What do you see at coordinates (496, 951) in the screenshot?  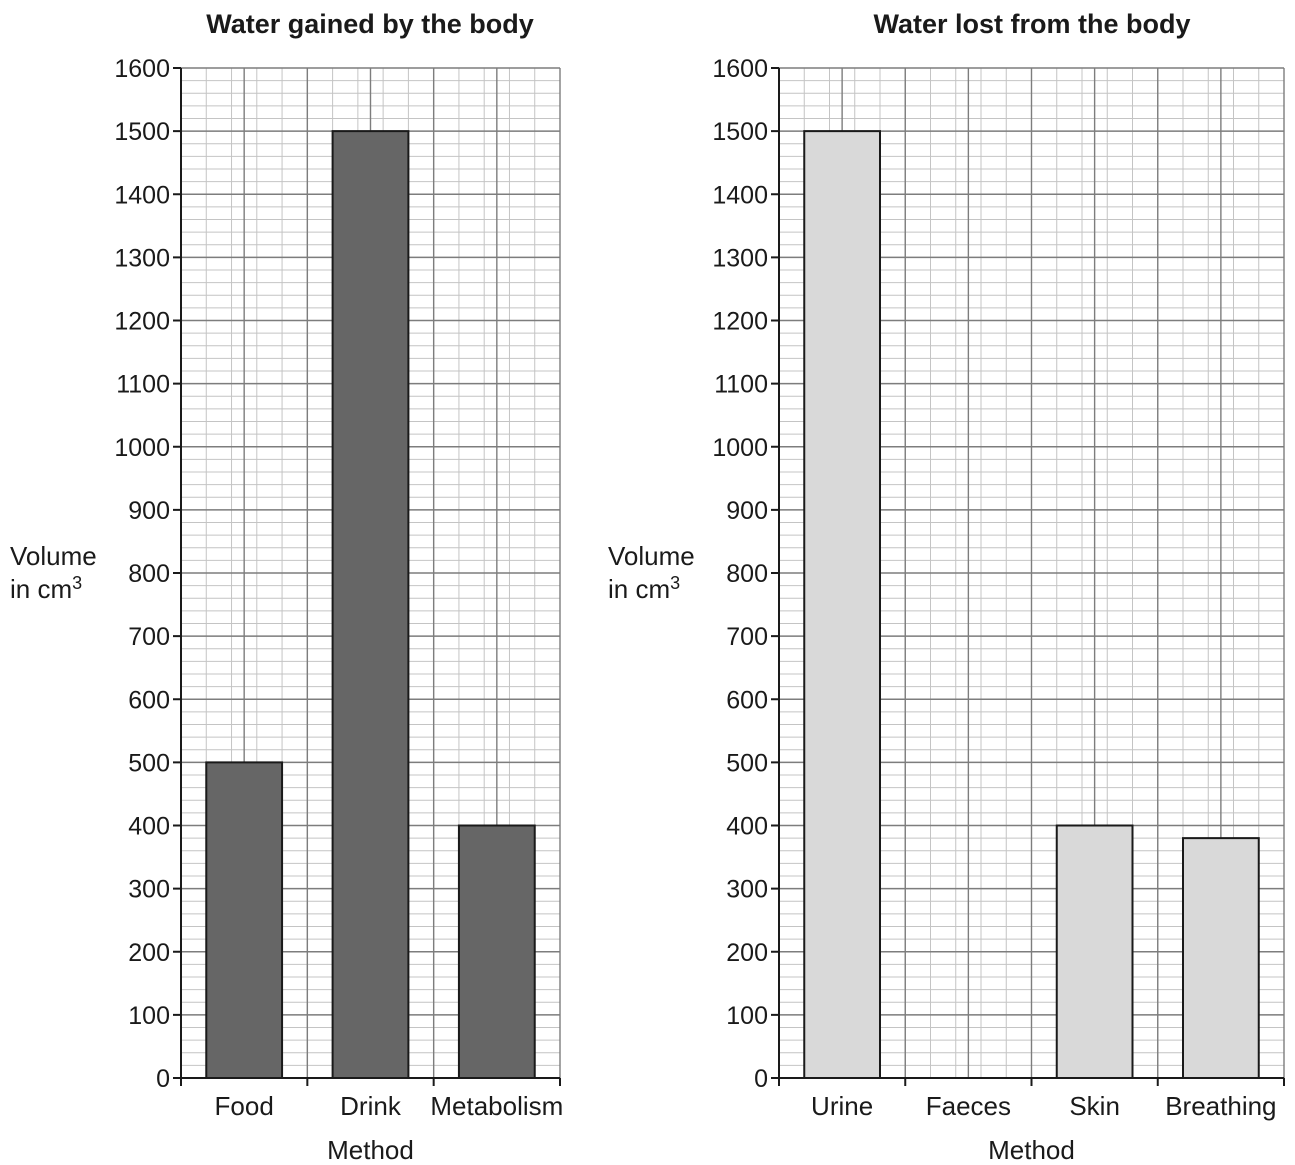 I see `bar-metabolism` at bounding box center [496, 951].